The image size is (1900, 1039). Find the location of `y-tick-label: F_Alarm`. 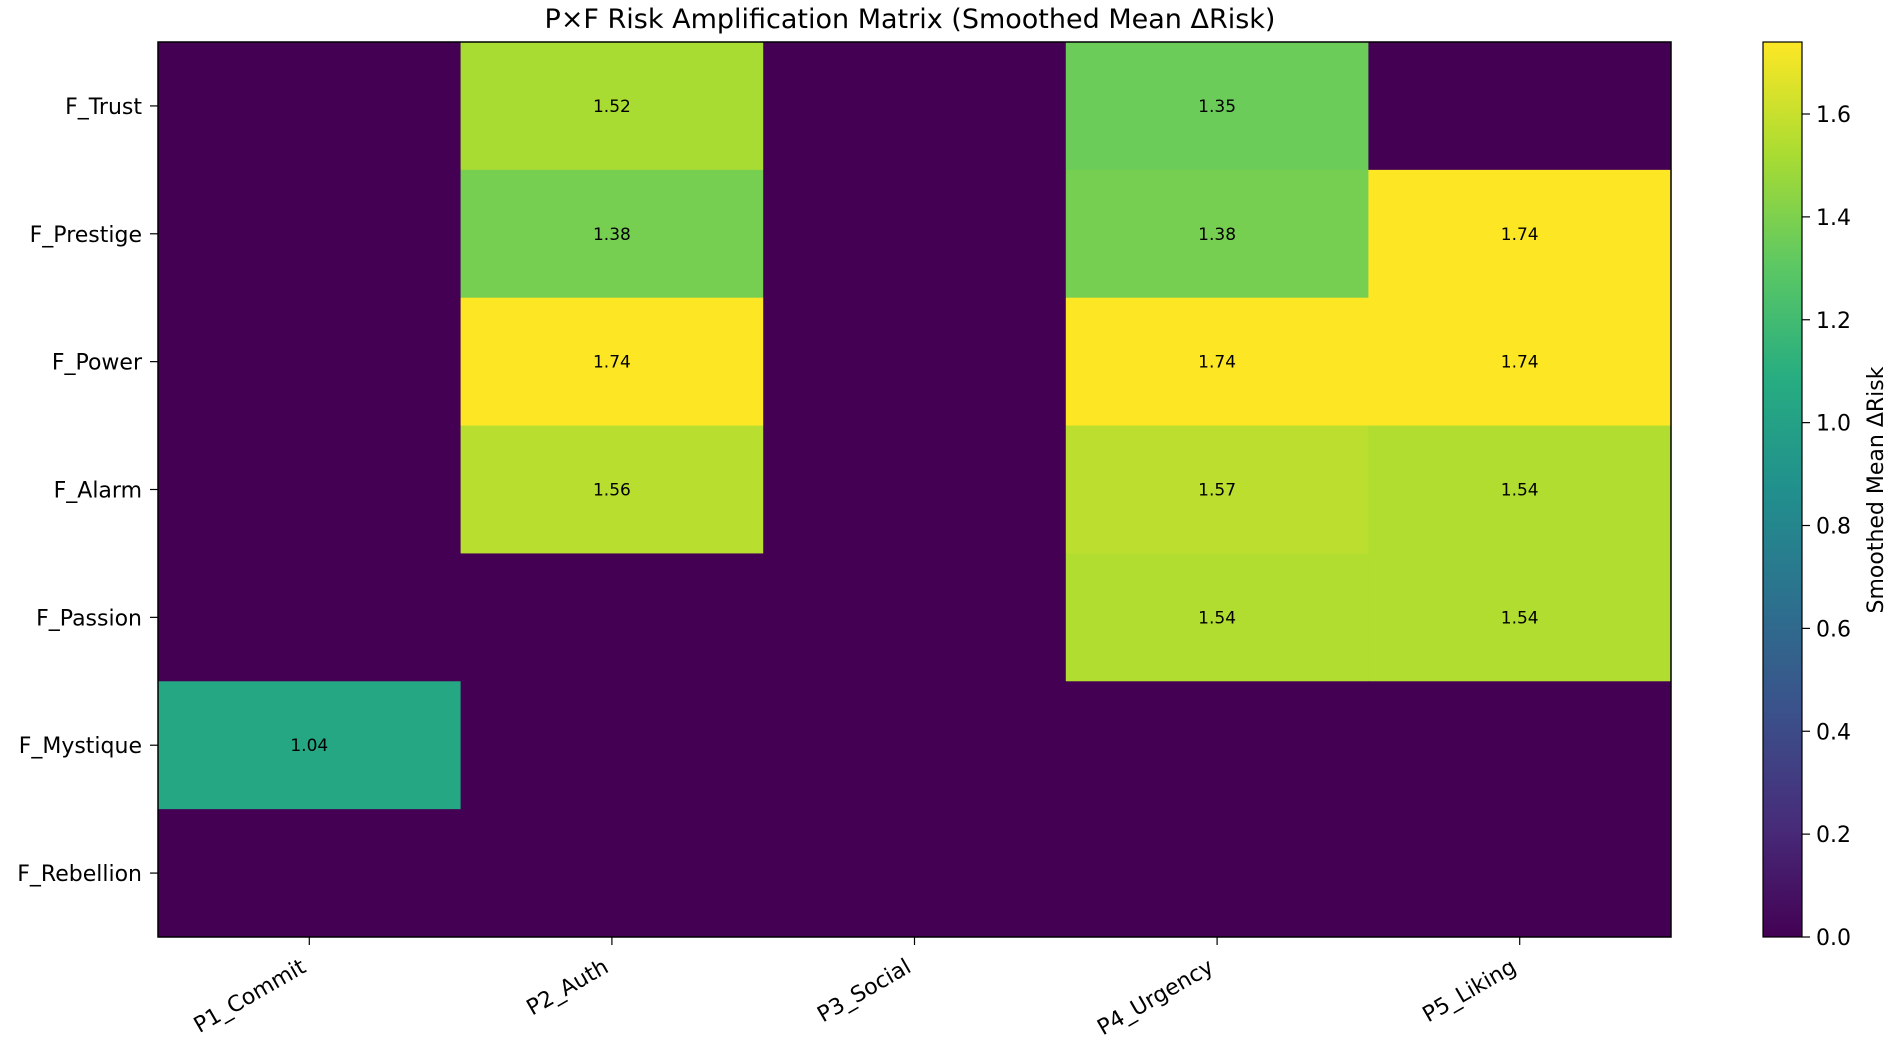

y-tick-label: F_Alarm is located at coordinates (98, 491).